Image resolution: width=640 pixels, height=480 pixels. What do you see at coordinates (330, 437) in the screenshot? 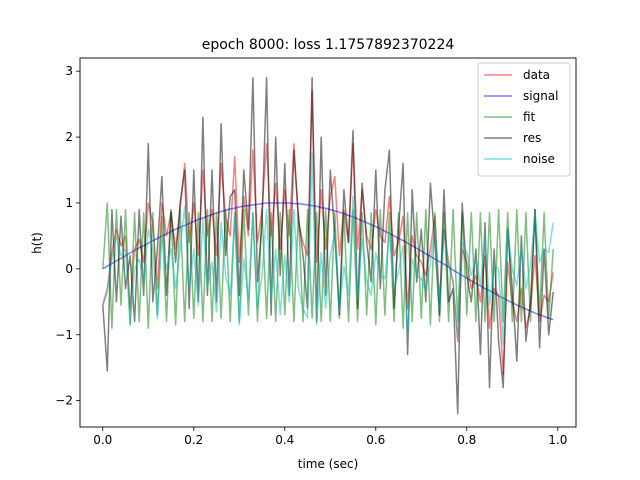
I see `x-axis-ticks: 0.0 0.2 0.4 0.6 0.8 1.0` at bounding box center [330, 437].